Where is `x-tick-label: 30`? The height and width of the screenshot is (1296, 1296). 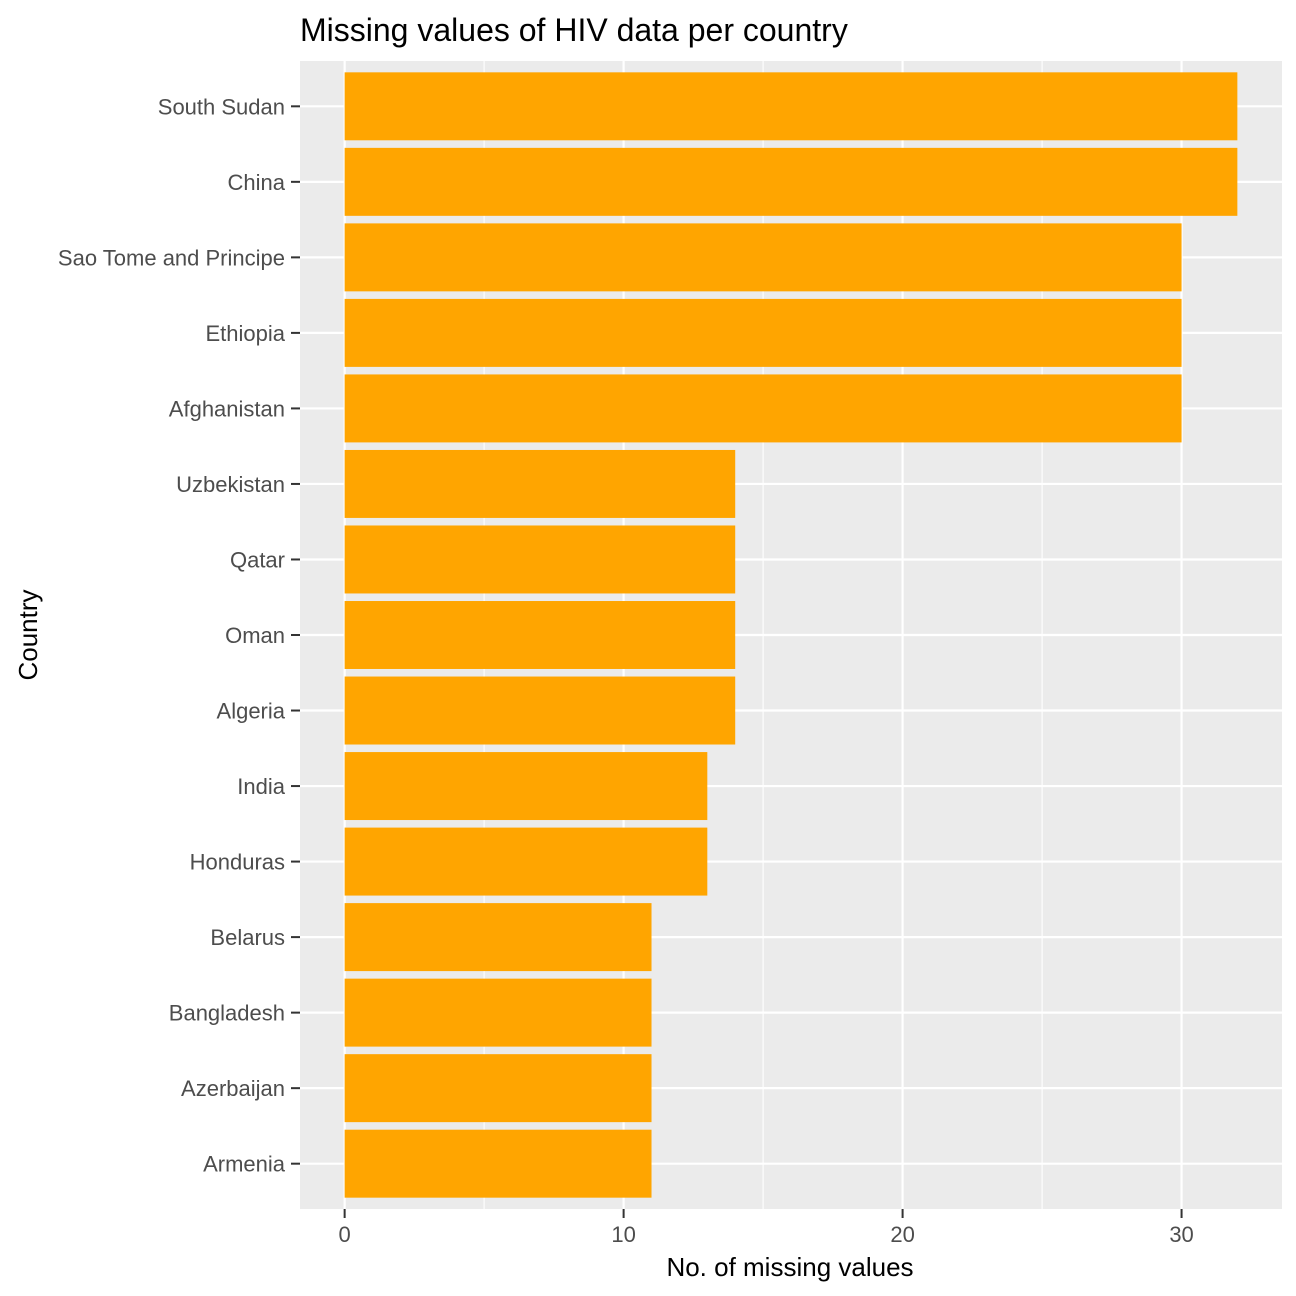 x-tick-label: 30 is located at coordinates (1181, 1234).